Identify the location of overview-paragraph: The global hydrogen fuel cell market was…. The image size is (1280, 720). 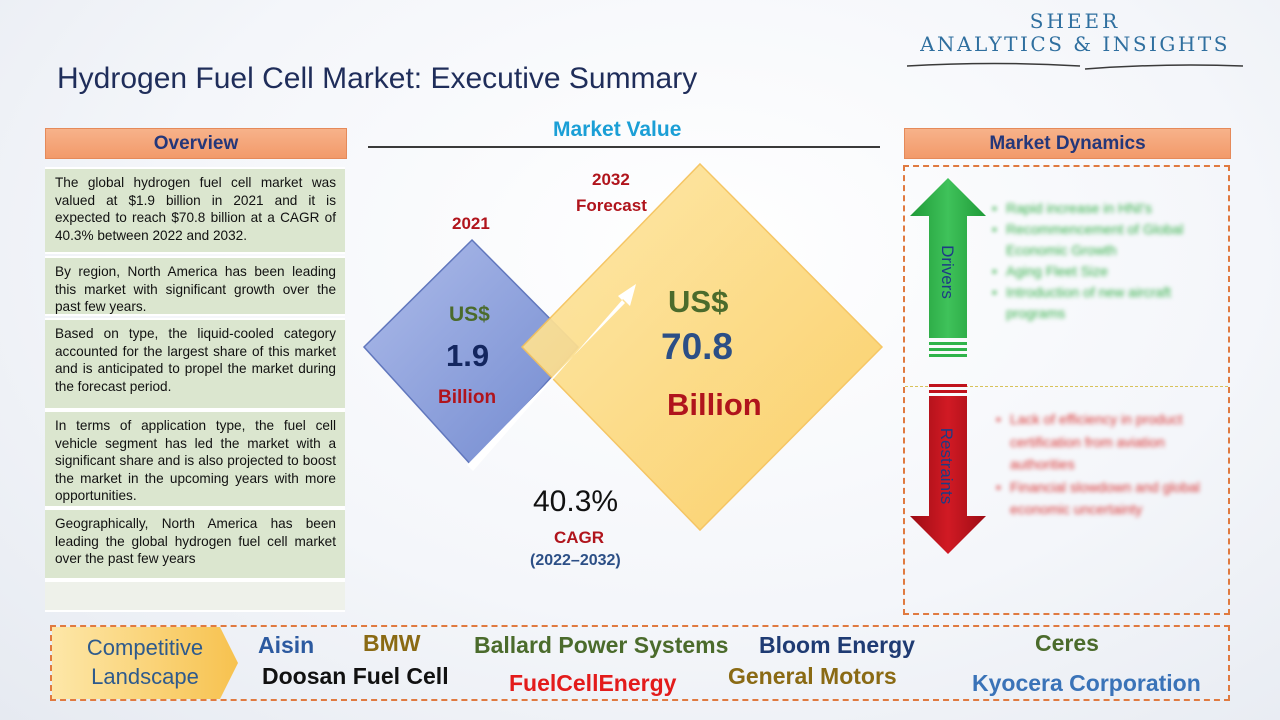
(195, 210).